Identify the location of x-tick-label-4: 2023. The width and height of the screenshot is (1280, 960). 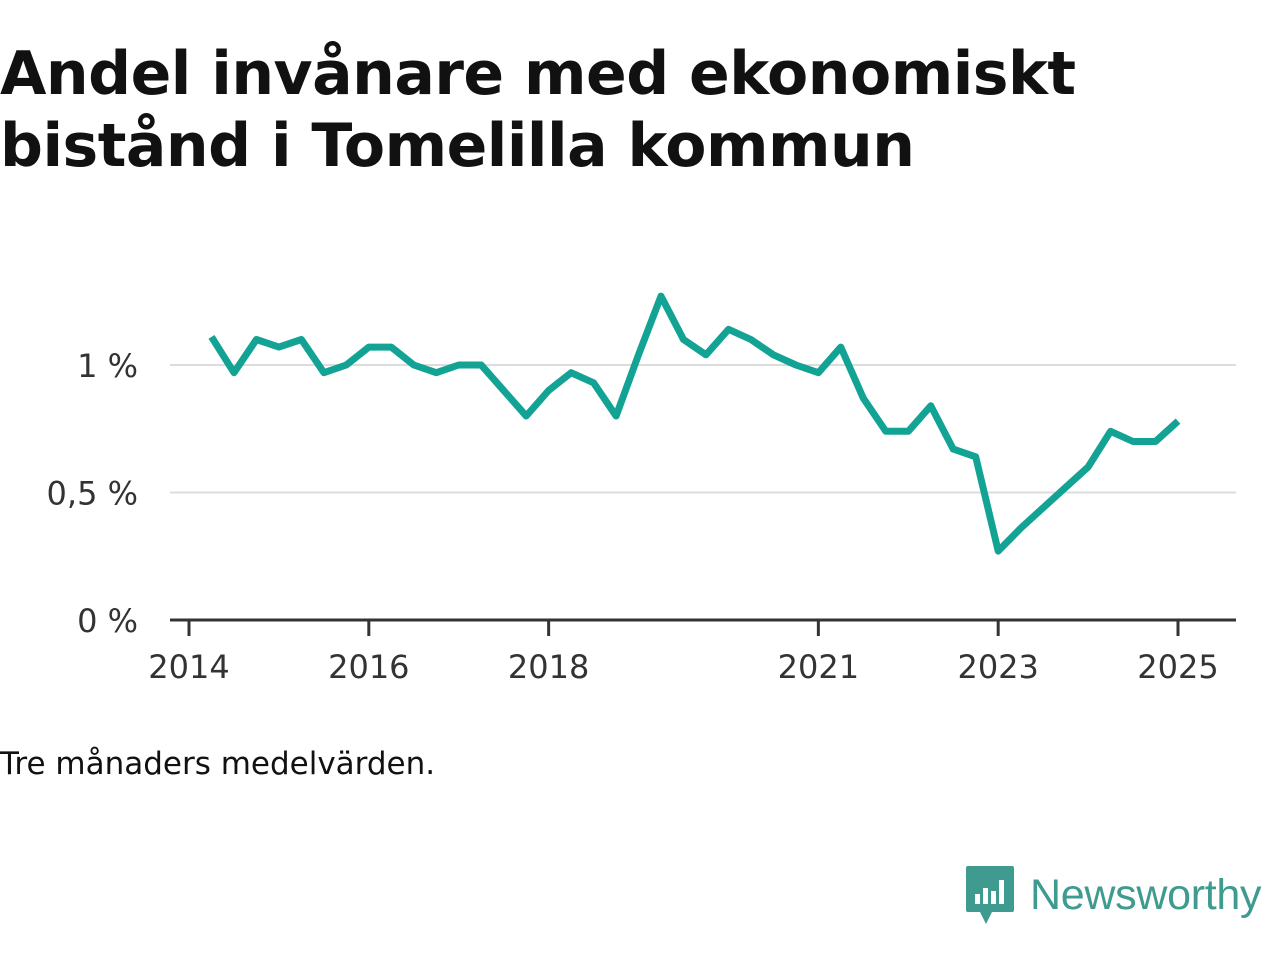
(997, 667).